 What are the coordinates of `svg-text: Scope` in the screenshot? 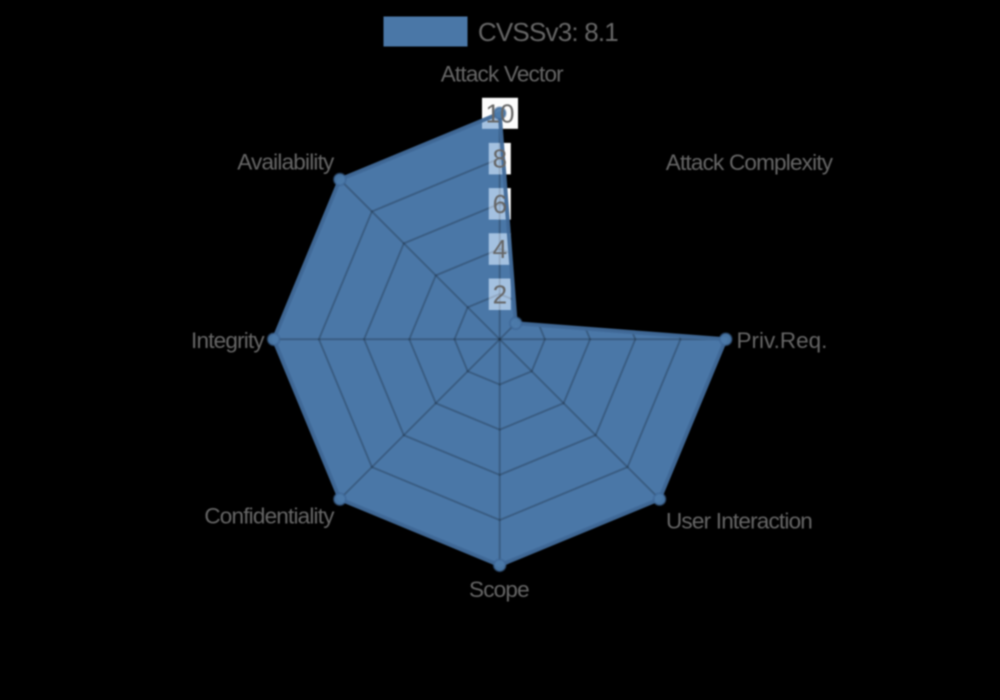 It's located at (499, 589).